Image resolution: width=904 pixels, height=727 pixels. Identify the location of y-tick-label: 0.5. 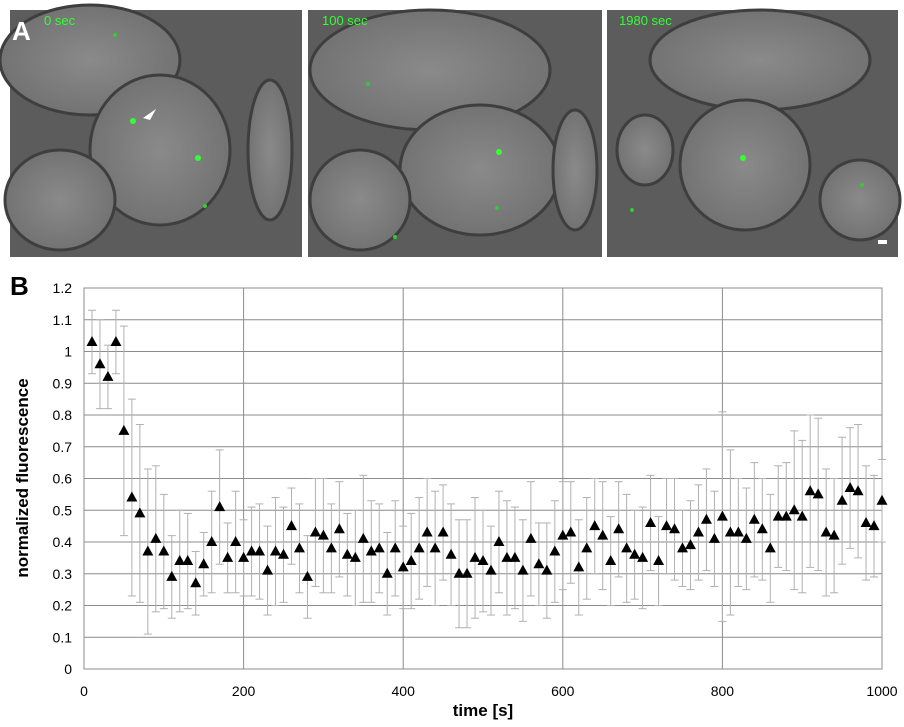
(63, 510).